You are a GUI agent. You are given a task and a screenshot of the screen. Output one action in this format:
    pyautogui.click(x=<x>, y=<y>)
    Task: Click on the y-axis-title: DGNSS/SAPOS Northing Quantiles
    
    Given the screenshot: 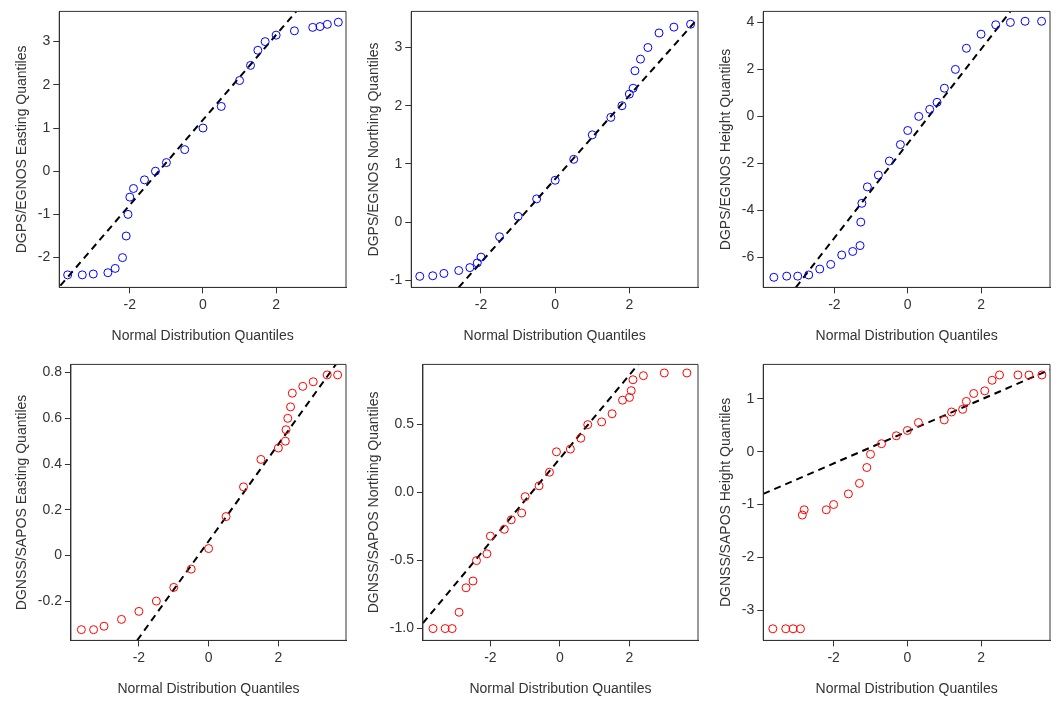 What is the action you would take?
    pyautogui.click(x=373, y=502)
    